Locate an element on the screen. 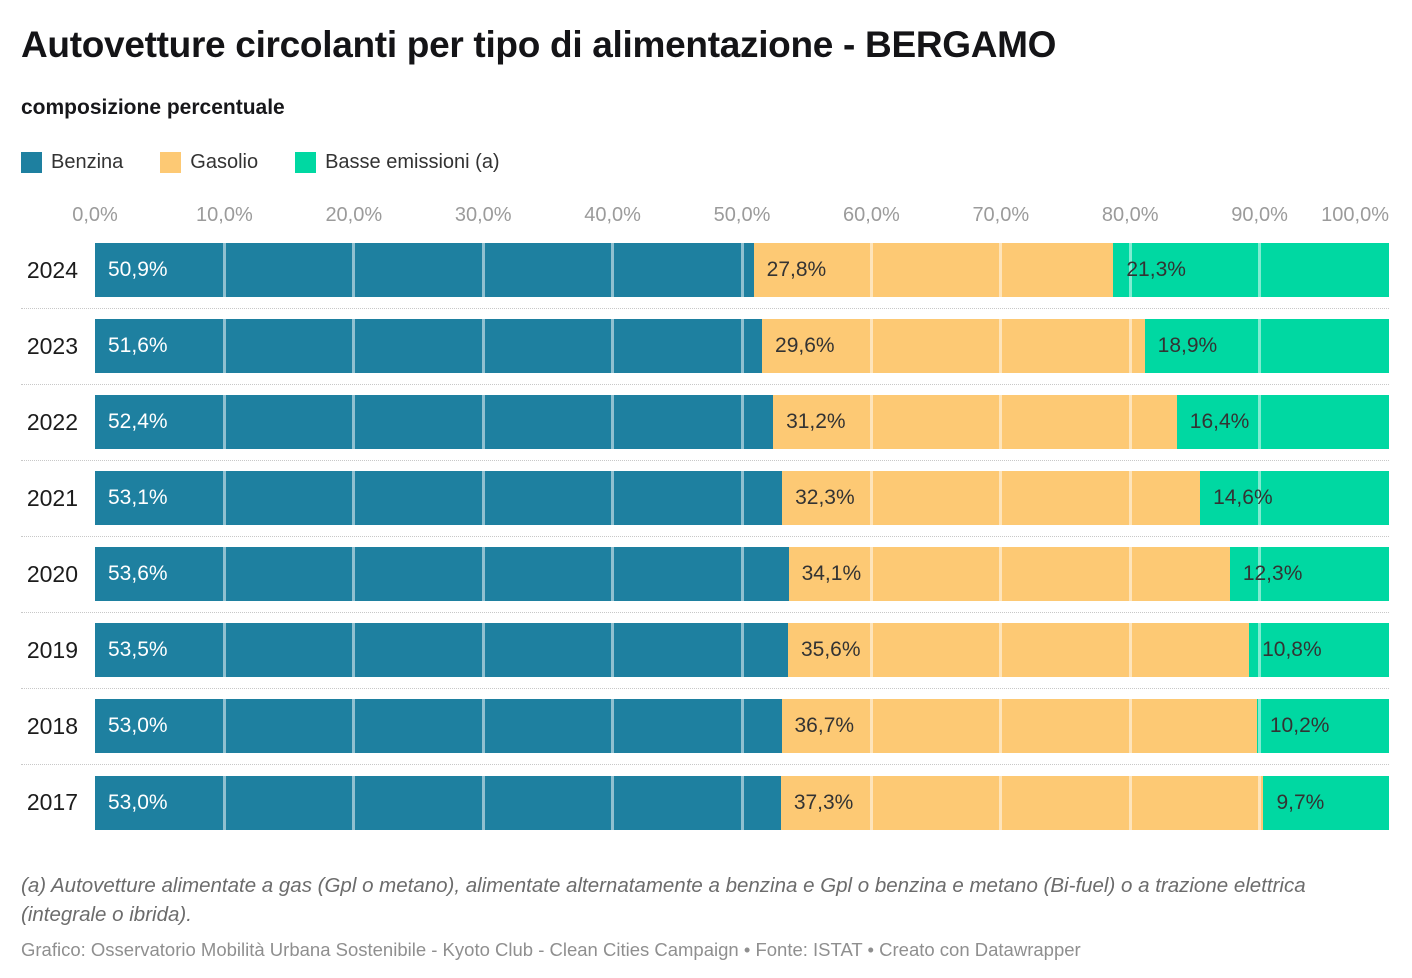 The height and width of the screenshot is (978, 1412). bar-segment-basse-emissioni-a: 14,6% is located at coordinates (1294, 498).